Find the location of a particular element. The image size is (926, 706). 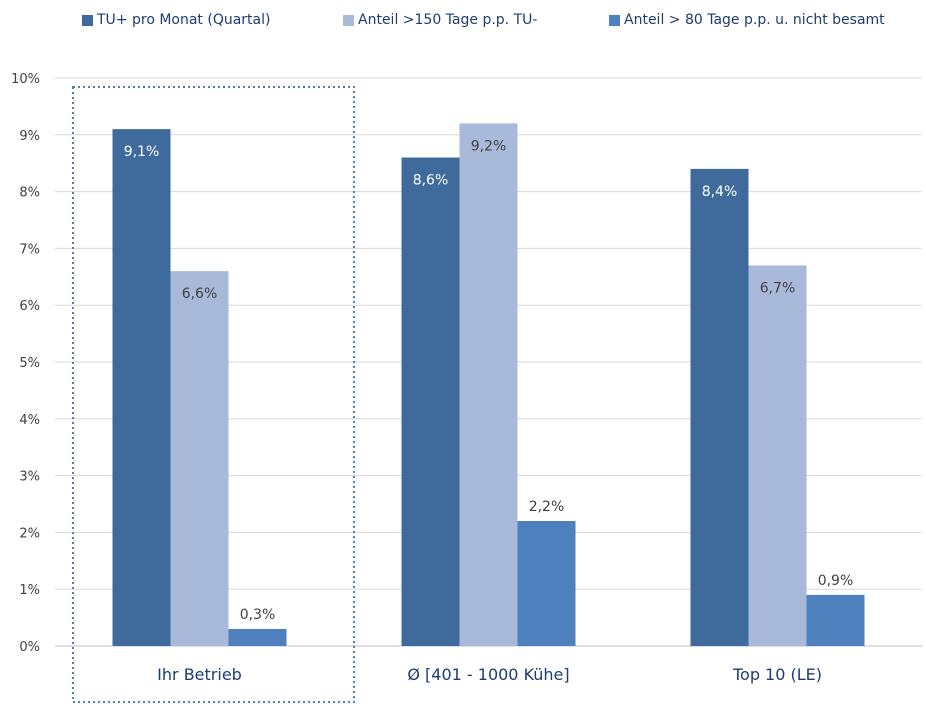

legend-label-anteil-150: Anteil >150 Tage p.p. TU- is located at coordinates (448, 20).